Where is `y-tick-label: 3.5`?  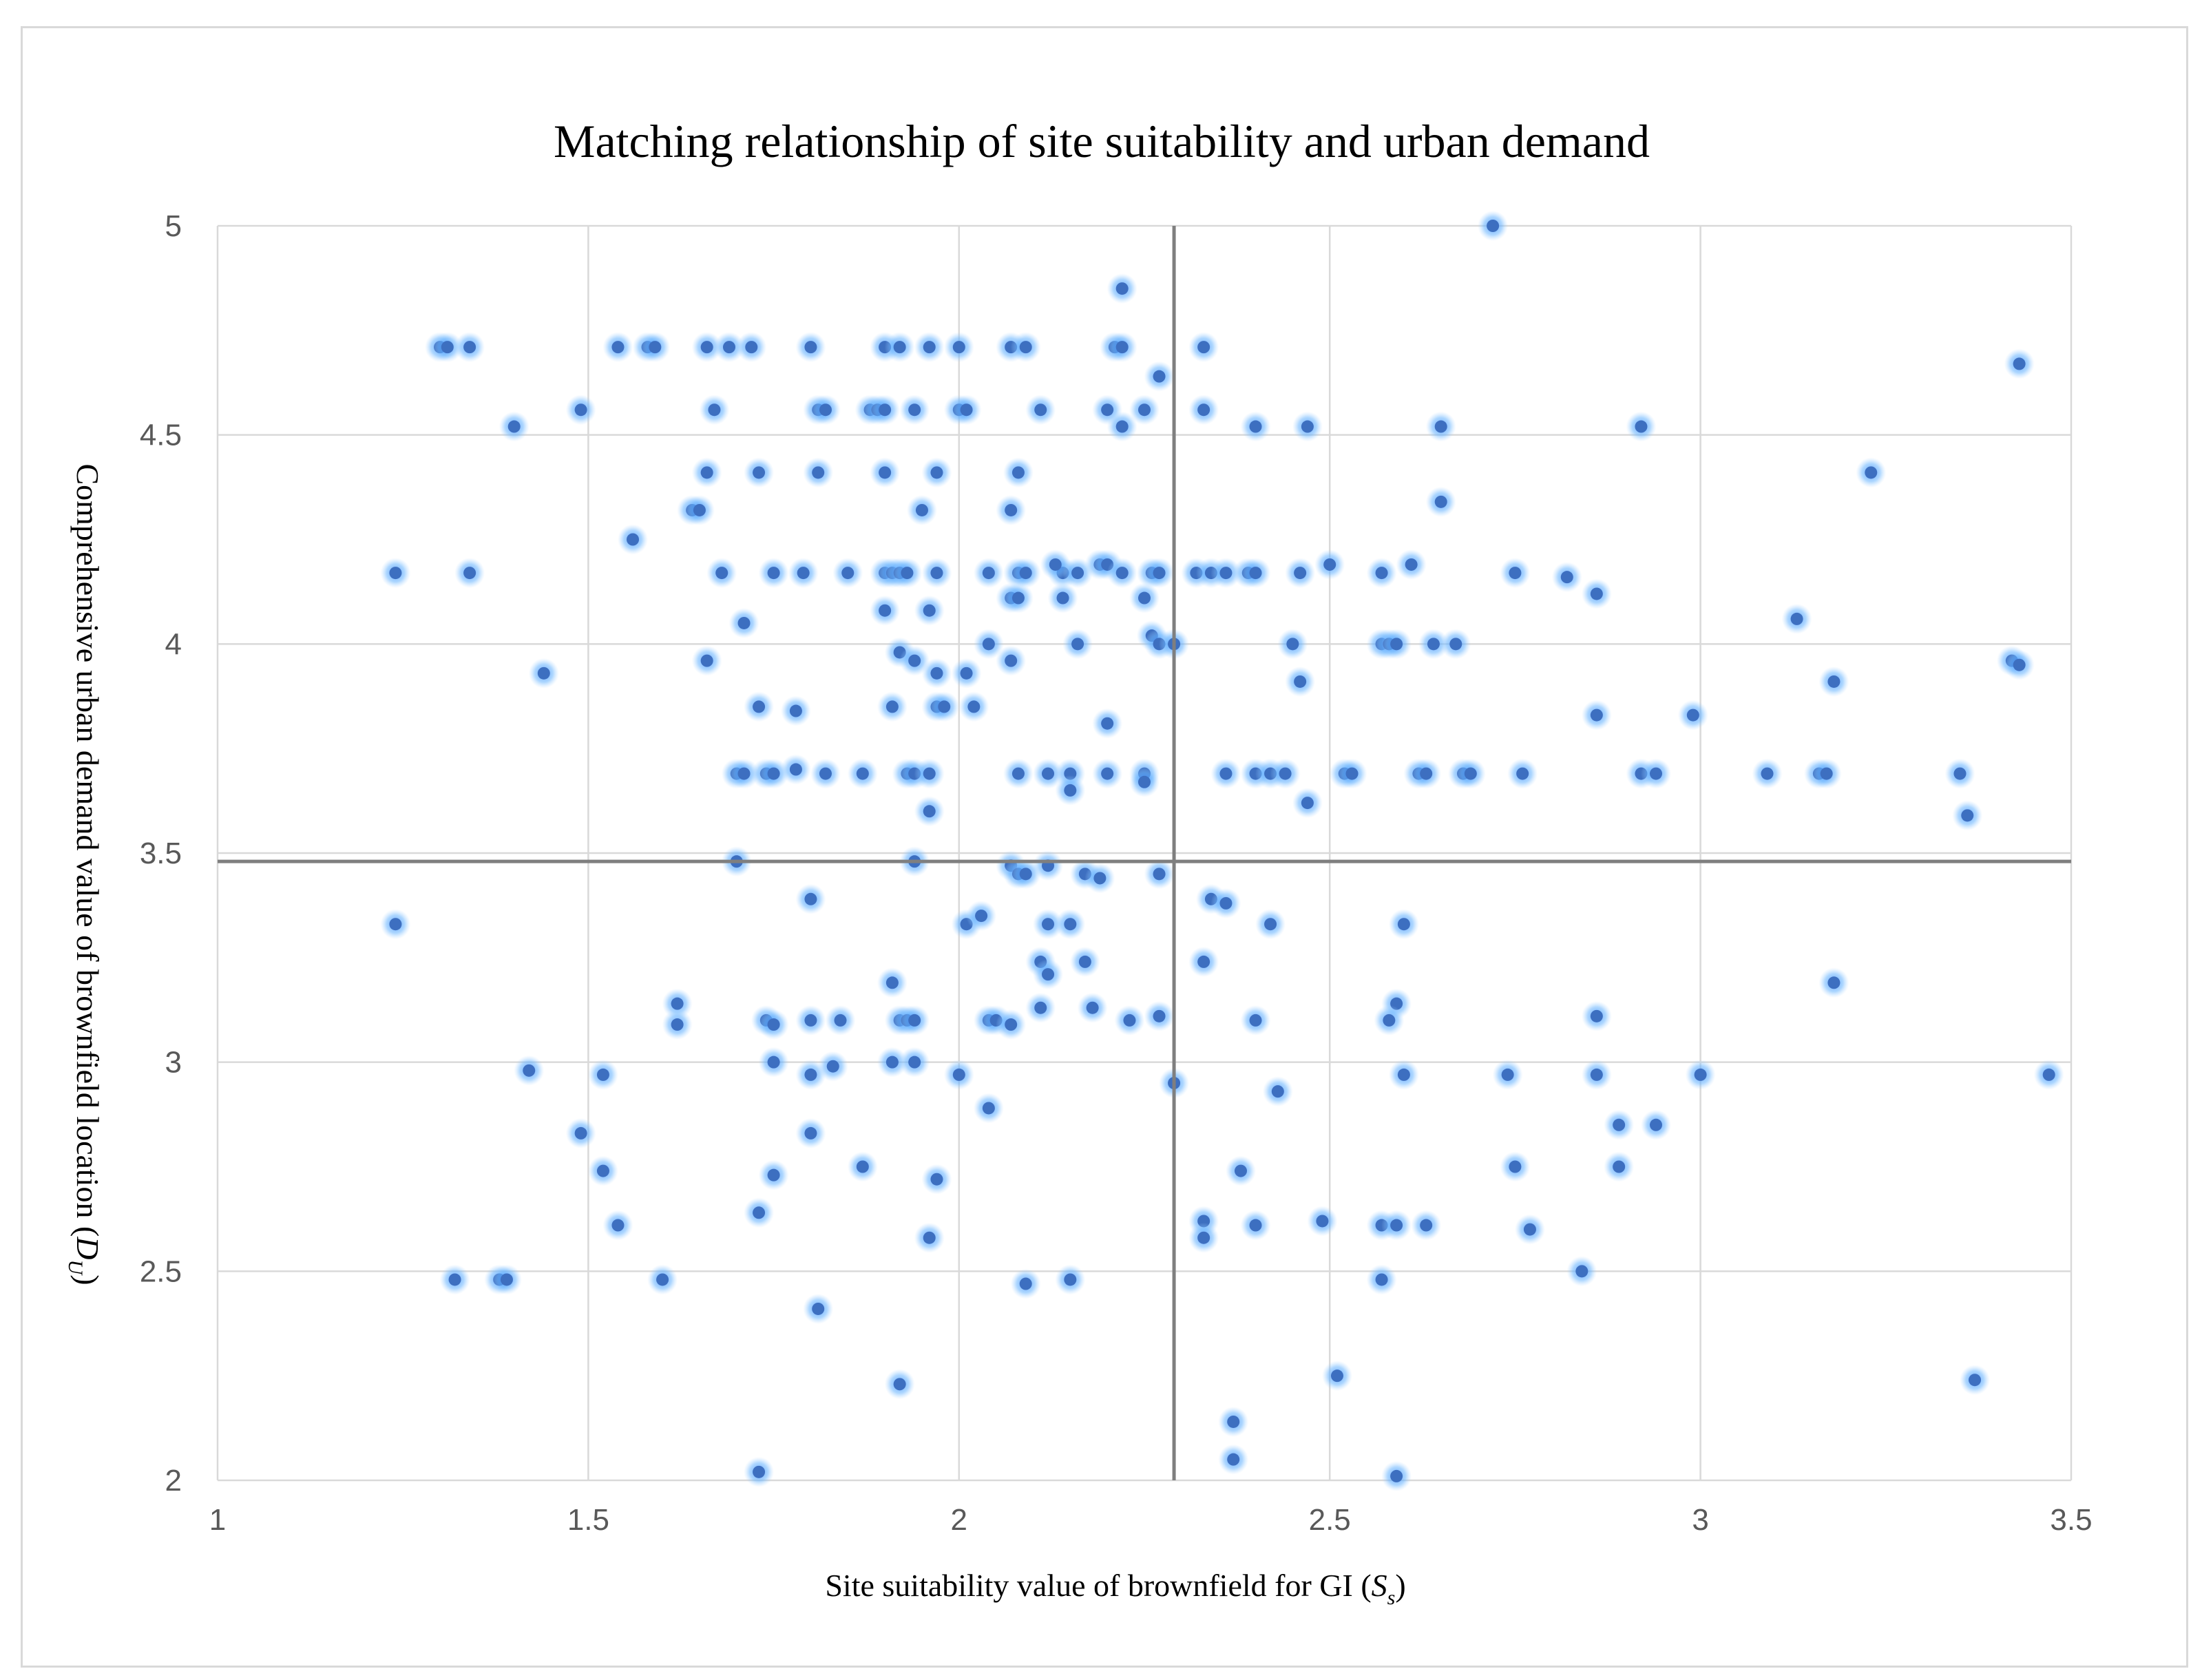
y-tick-label: 3.5 is located at coordinates (161, 853).